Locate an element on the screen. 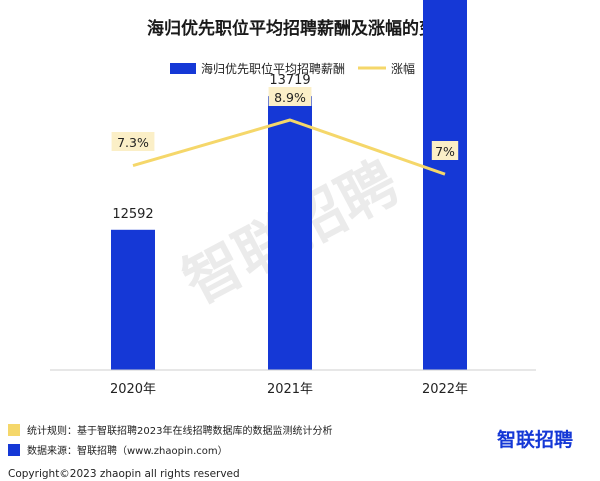 Image resolution: width=600 pixels, height=481 pixels. rate-label: 7% is located at coordinates (445, 150).